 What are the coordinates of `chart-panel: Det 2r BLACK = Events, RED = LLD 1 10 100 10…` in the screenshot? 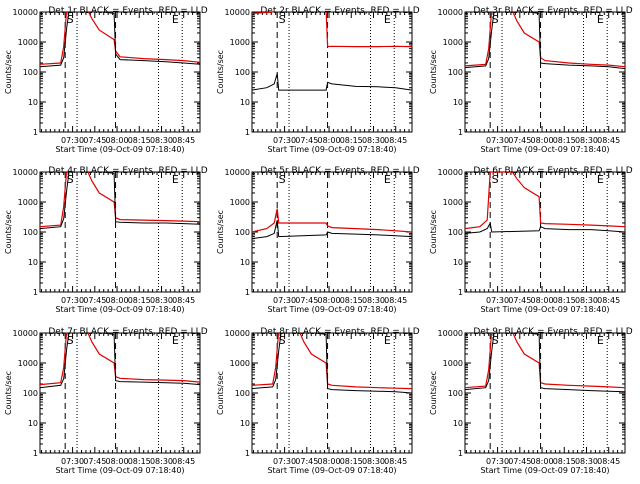 It's located at (318, 80).